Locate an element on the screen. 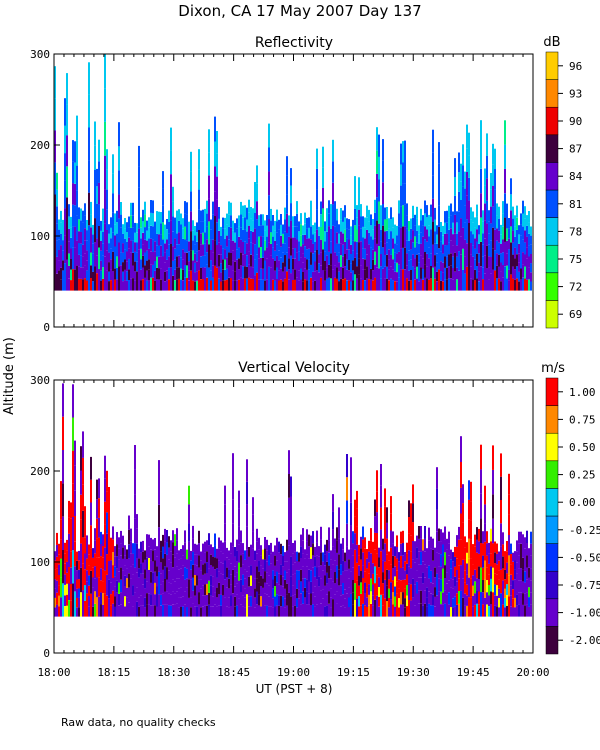  colorbar-swatch is located at coordinates (552, 391).